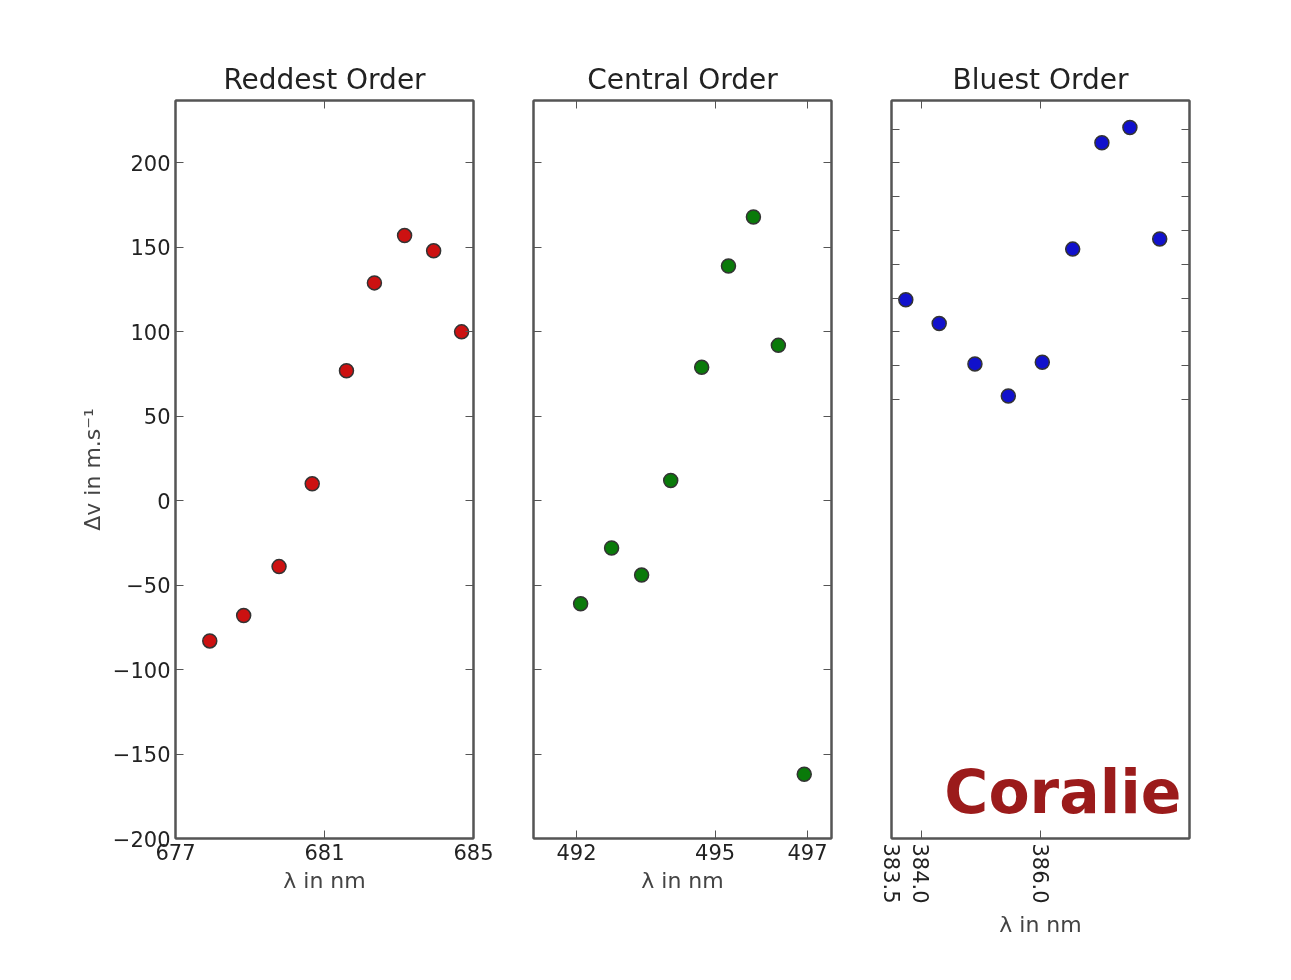 Image resolution: width=1291 pixels, height=980 pixels. What do you see at coordinates (1039, 873) in the screenshot?
I see `x-tick-label: 386.0` at bounding box center [1039, 873].